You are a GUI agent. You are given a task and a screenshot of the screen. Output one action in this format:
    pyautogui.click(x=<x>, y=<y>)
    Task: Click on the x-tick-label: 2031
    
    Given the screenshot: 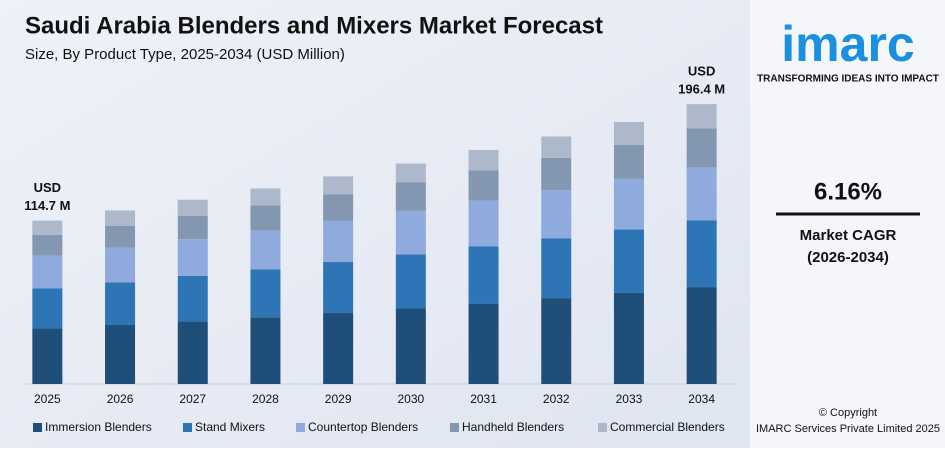 What is the action you would take?
    pyautogui.click(x=483, y=399)
    